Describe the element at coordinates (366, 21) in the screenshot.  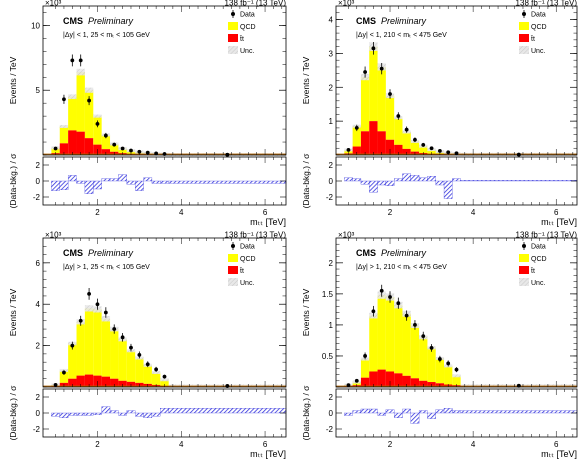
I see `experiment-label: CMS` at that location.